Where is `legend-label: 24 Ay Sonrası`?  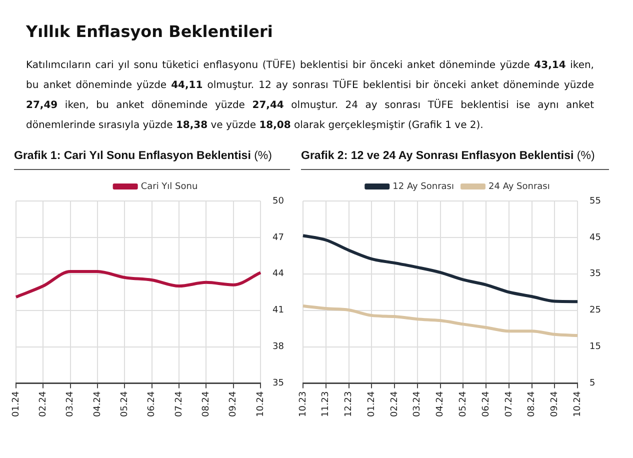 legend-label: 24 Ay Sonrası is located at coordinates (519, 187).